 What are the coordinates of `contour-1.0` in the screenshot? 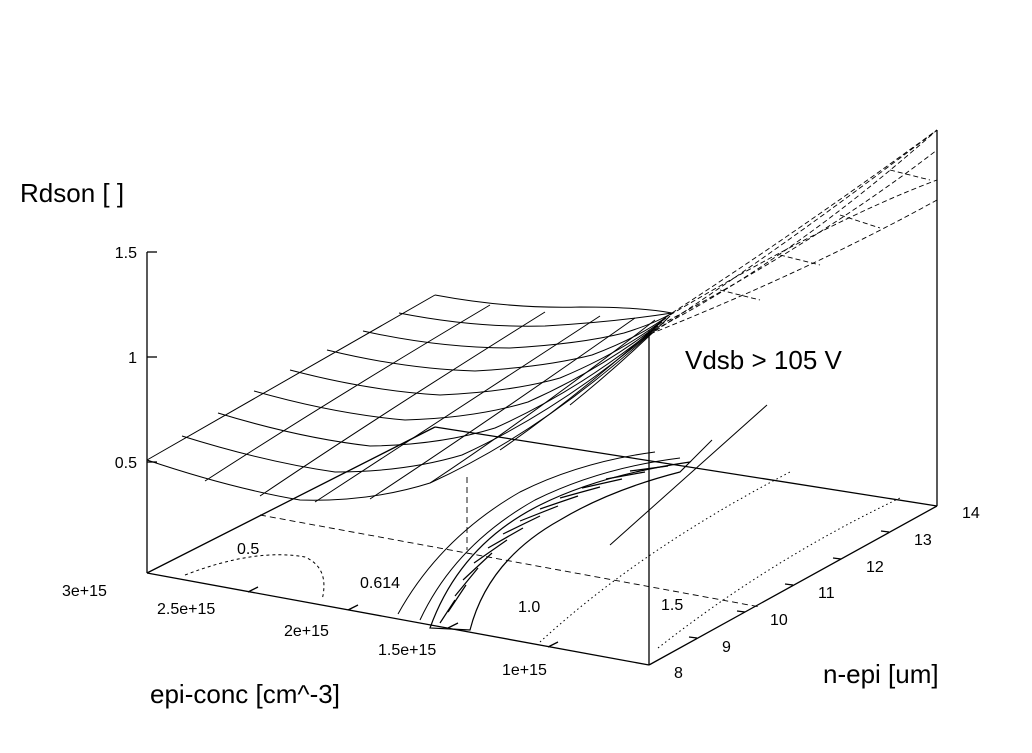 It's located at (665, 557).